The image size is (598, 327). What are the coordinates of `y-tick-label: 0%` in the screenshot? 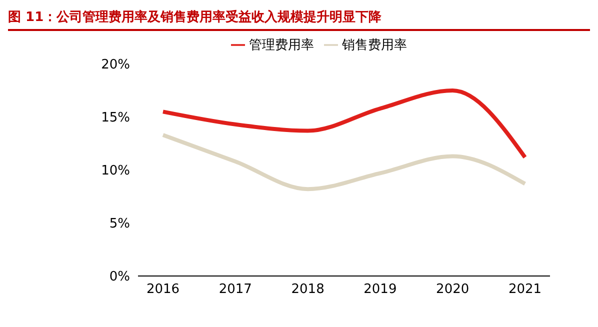 It's located at (119, 277).